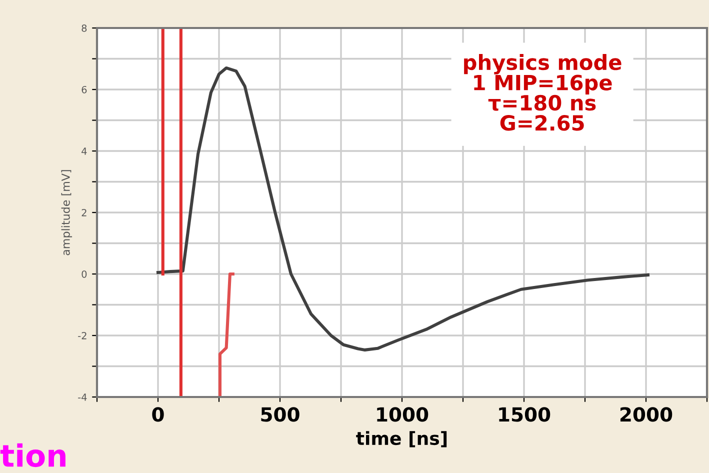 This screenshot has width=709, height=473. What do you see at coordinates (280, 414) in the screenshot?
I see `x-tick-label: 500` at bounding box center [280, 414].